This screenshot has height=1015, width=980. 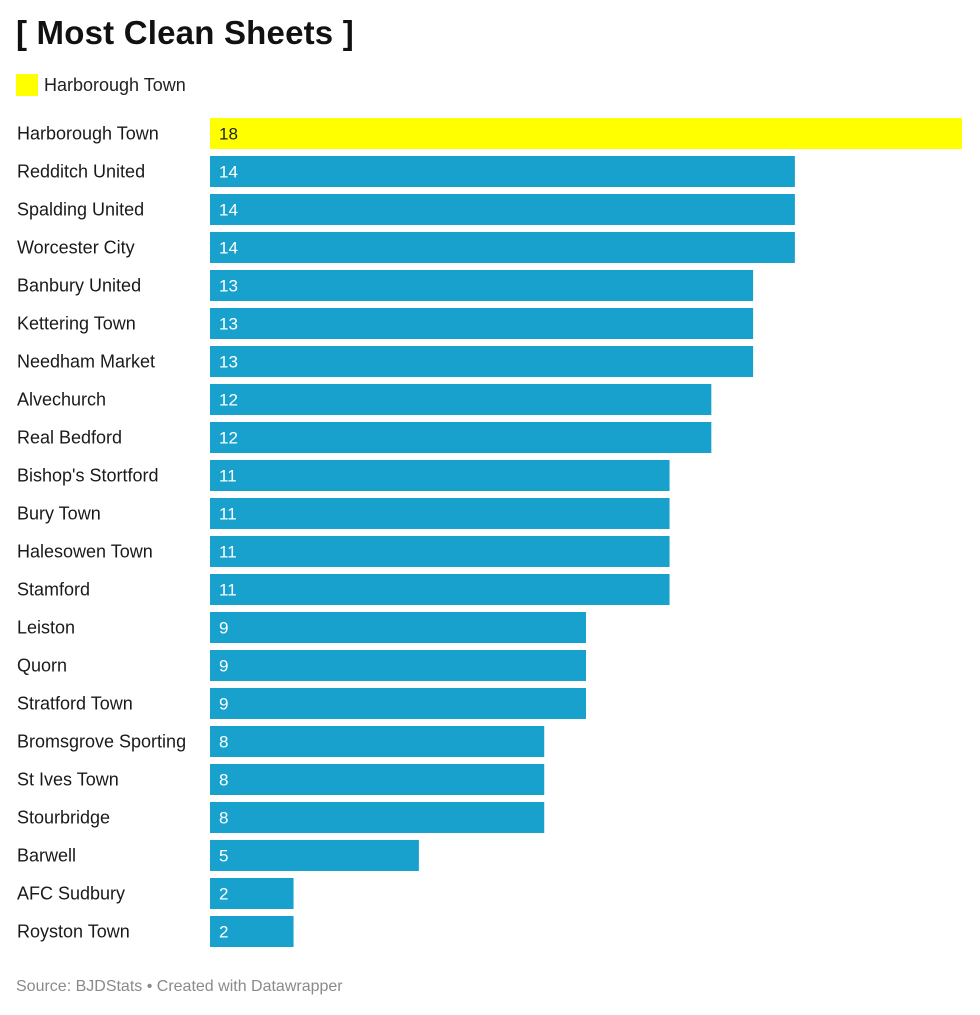 I want to click on category-label: Worcester City, so click(x=76, y=248).